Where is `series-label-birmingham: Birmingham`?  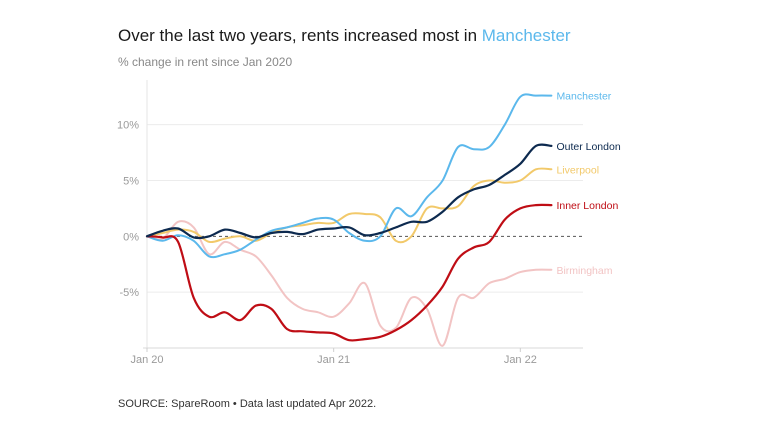
series-label-birmingham: Birmingham is located at coordinates (584, 271).